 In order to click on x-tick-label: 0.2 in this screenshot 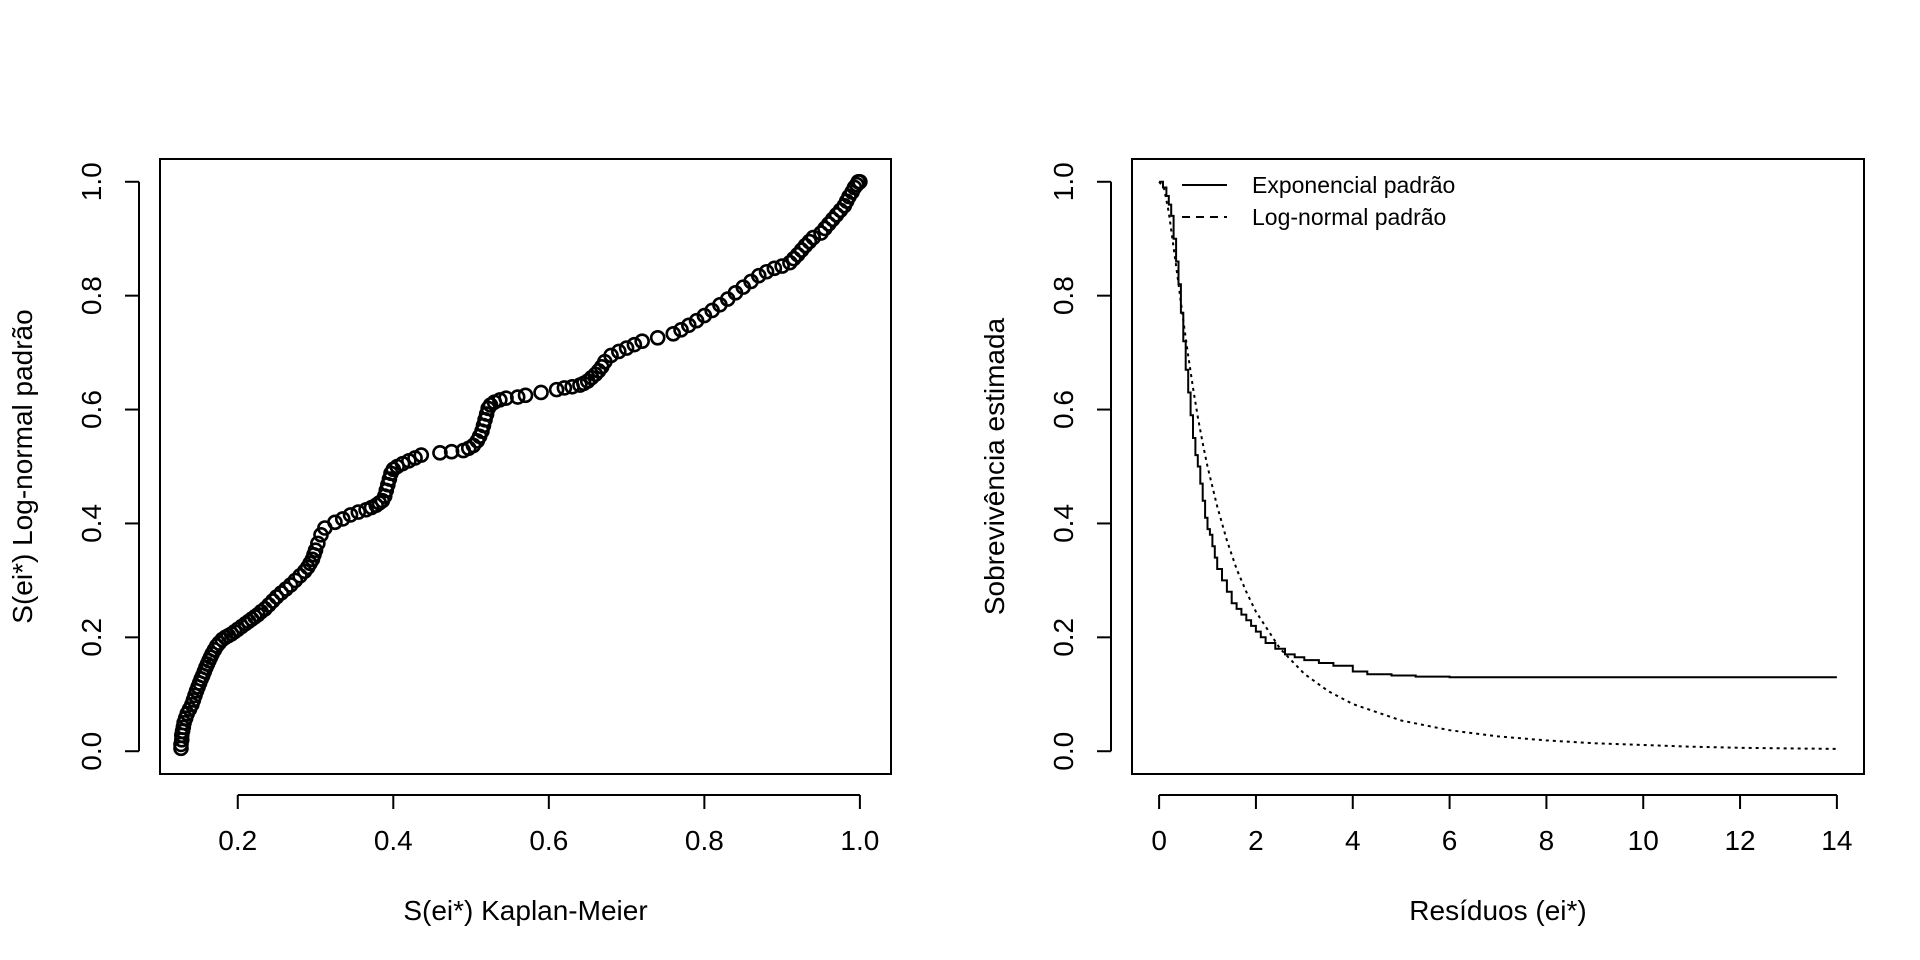, I will do `click(237, 840)`.